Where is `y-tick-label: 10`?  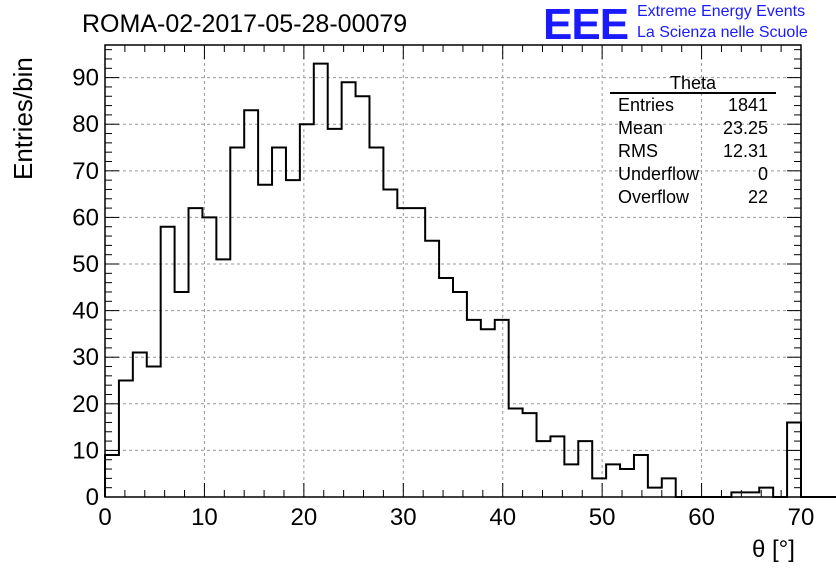
y-tick-label: 10 is located at coordinates (85, 450).